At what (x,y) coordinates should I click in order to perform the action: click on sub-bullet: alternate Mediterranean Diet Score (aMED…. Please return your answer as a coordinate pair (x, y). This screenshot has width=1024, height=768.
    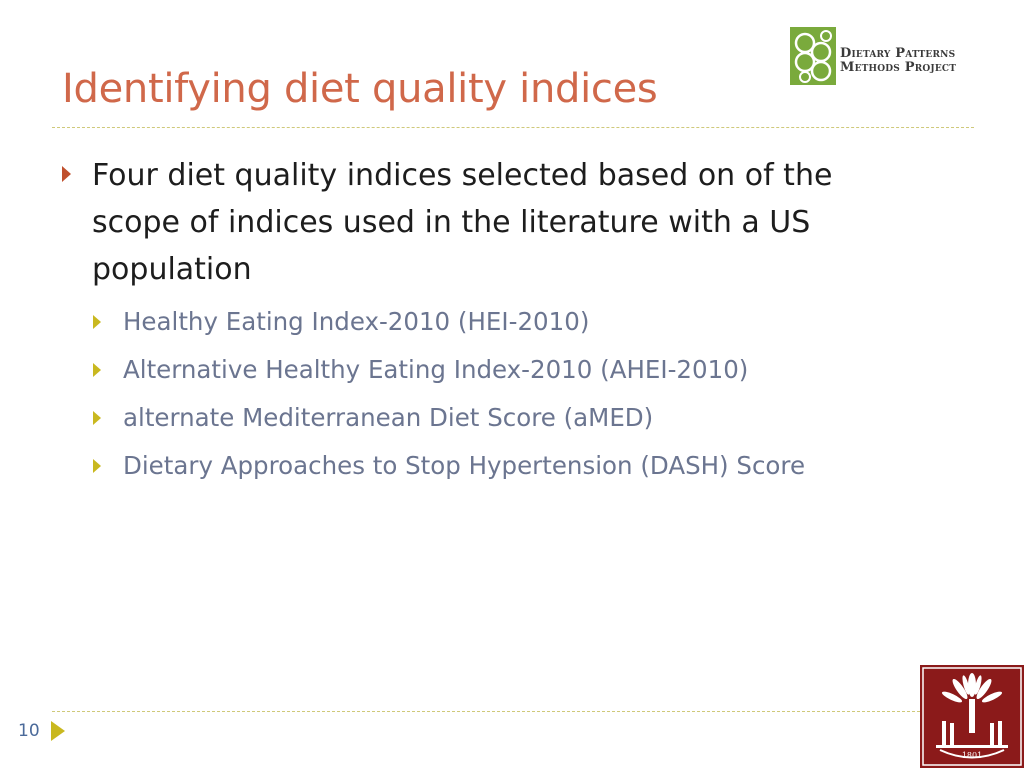
    Looking at the image, I should click on (512, 418).